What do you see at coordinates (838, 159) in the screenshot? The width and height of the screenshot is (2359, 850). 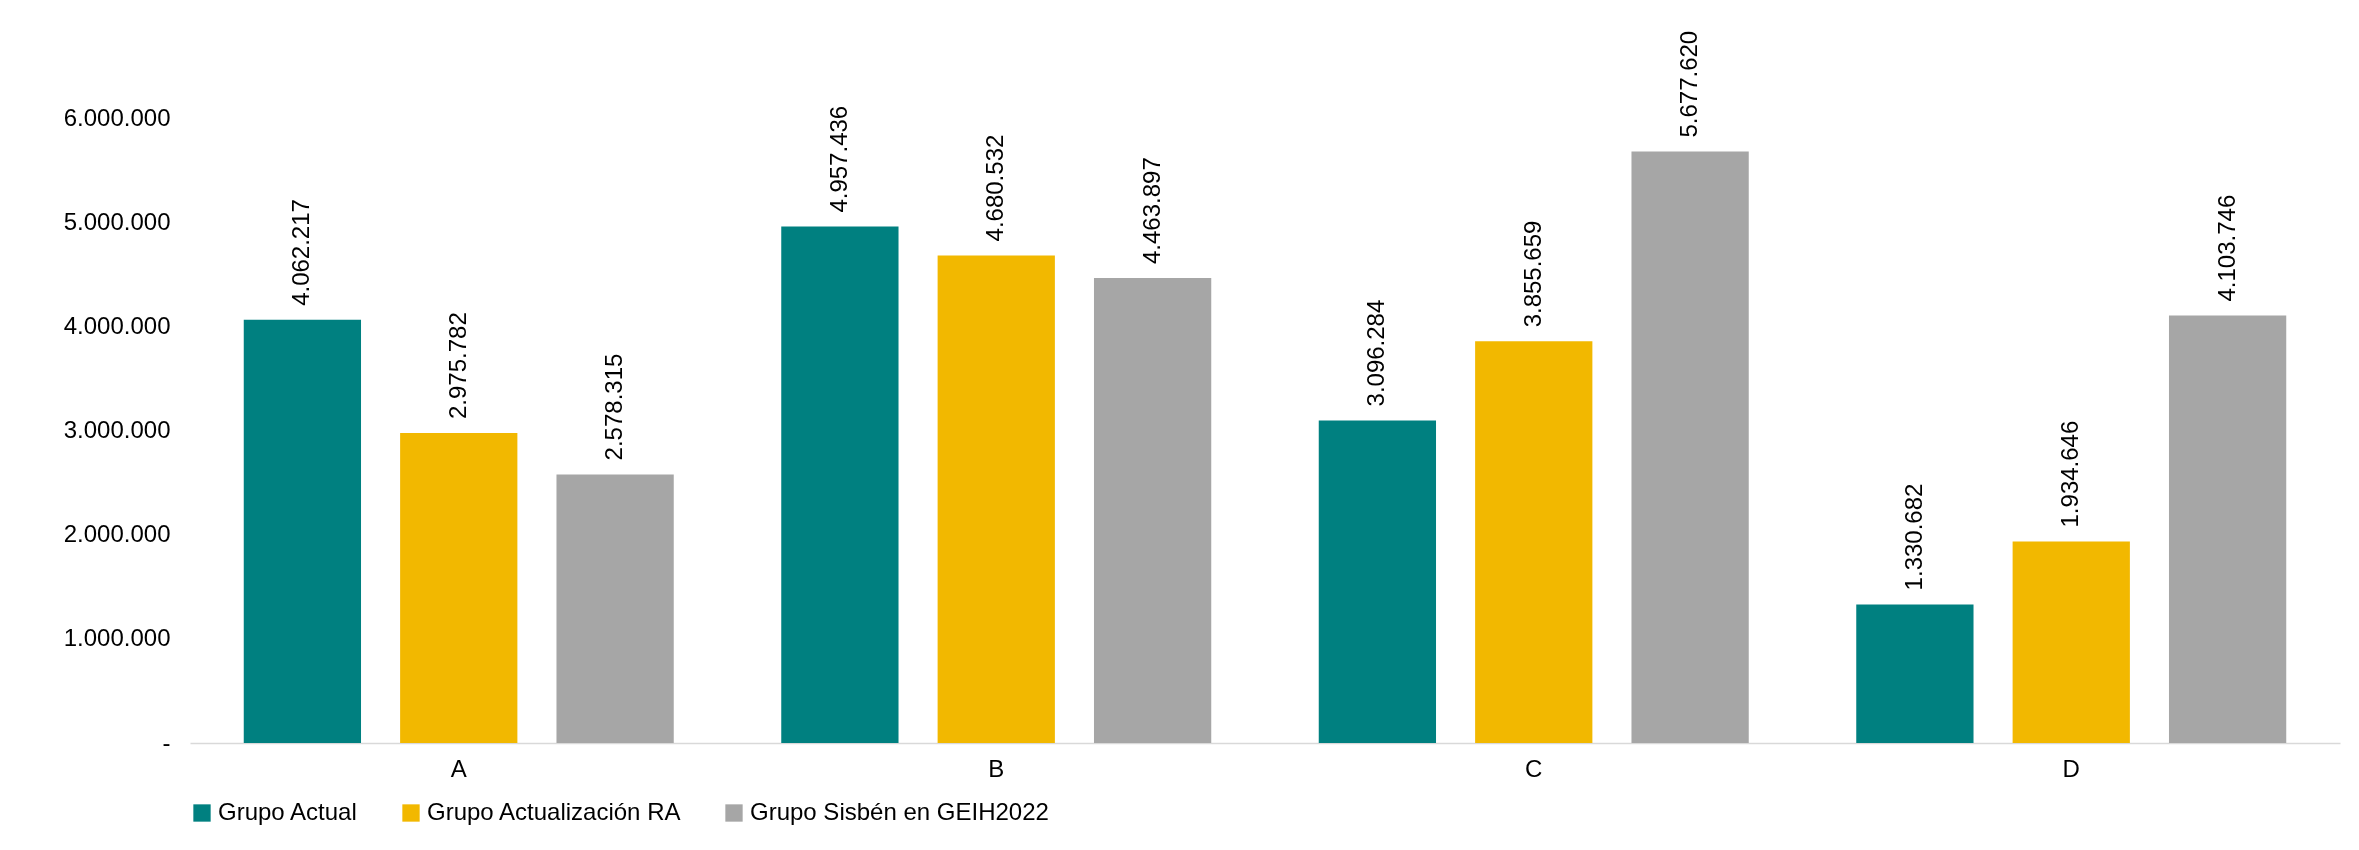 I see `data-label: 4.957.436` at bounding box center [838, 159].